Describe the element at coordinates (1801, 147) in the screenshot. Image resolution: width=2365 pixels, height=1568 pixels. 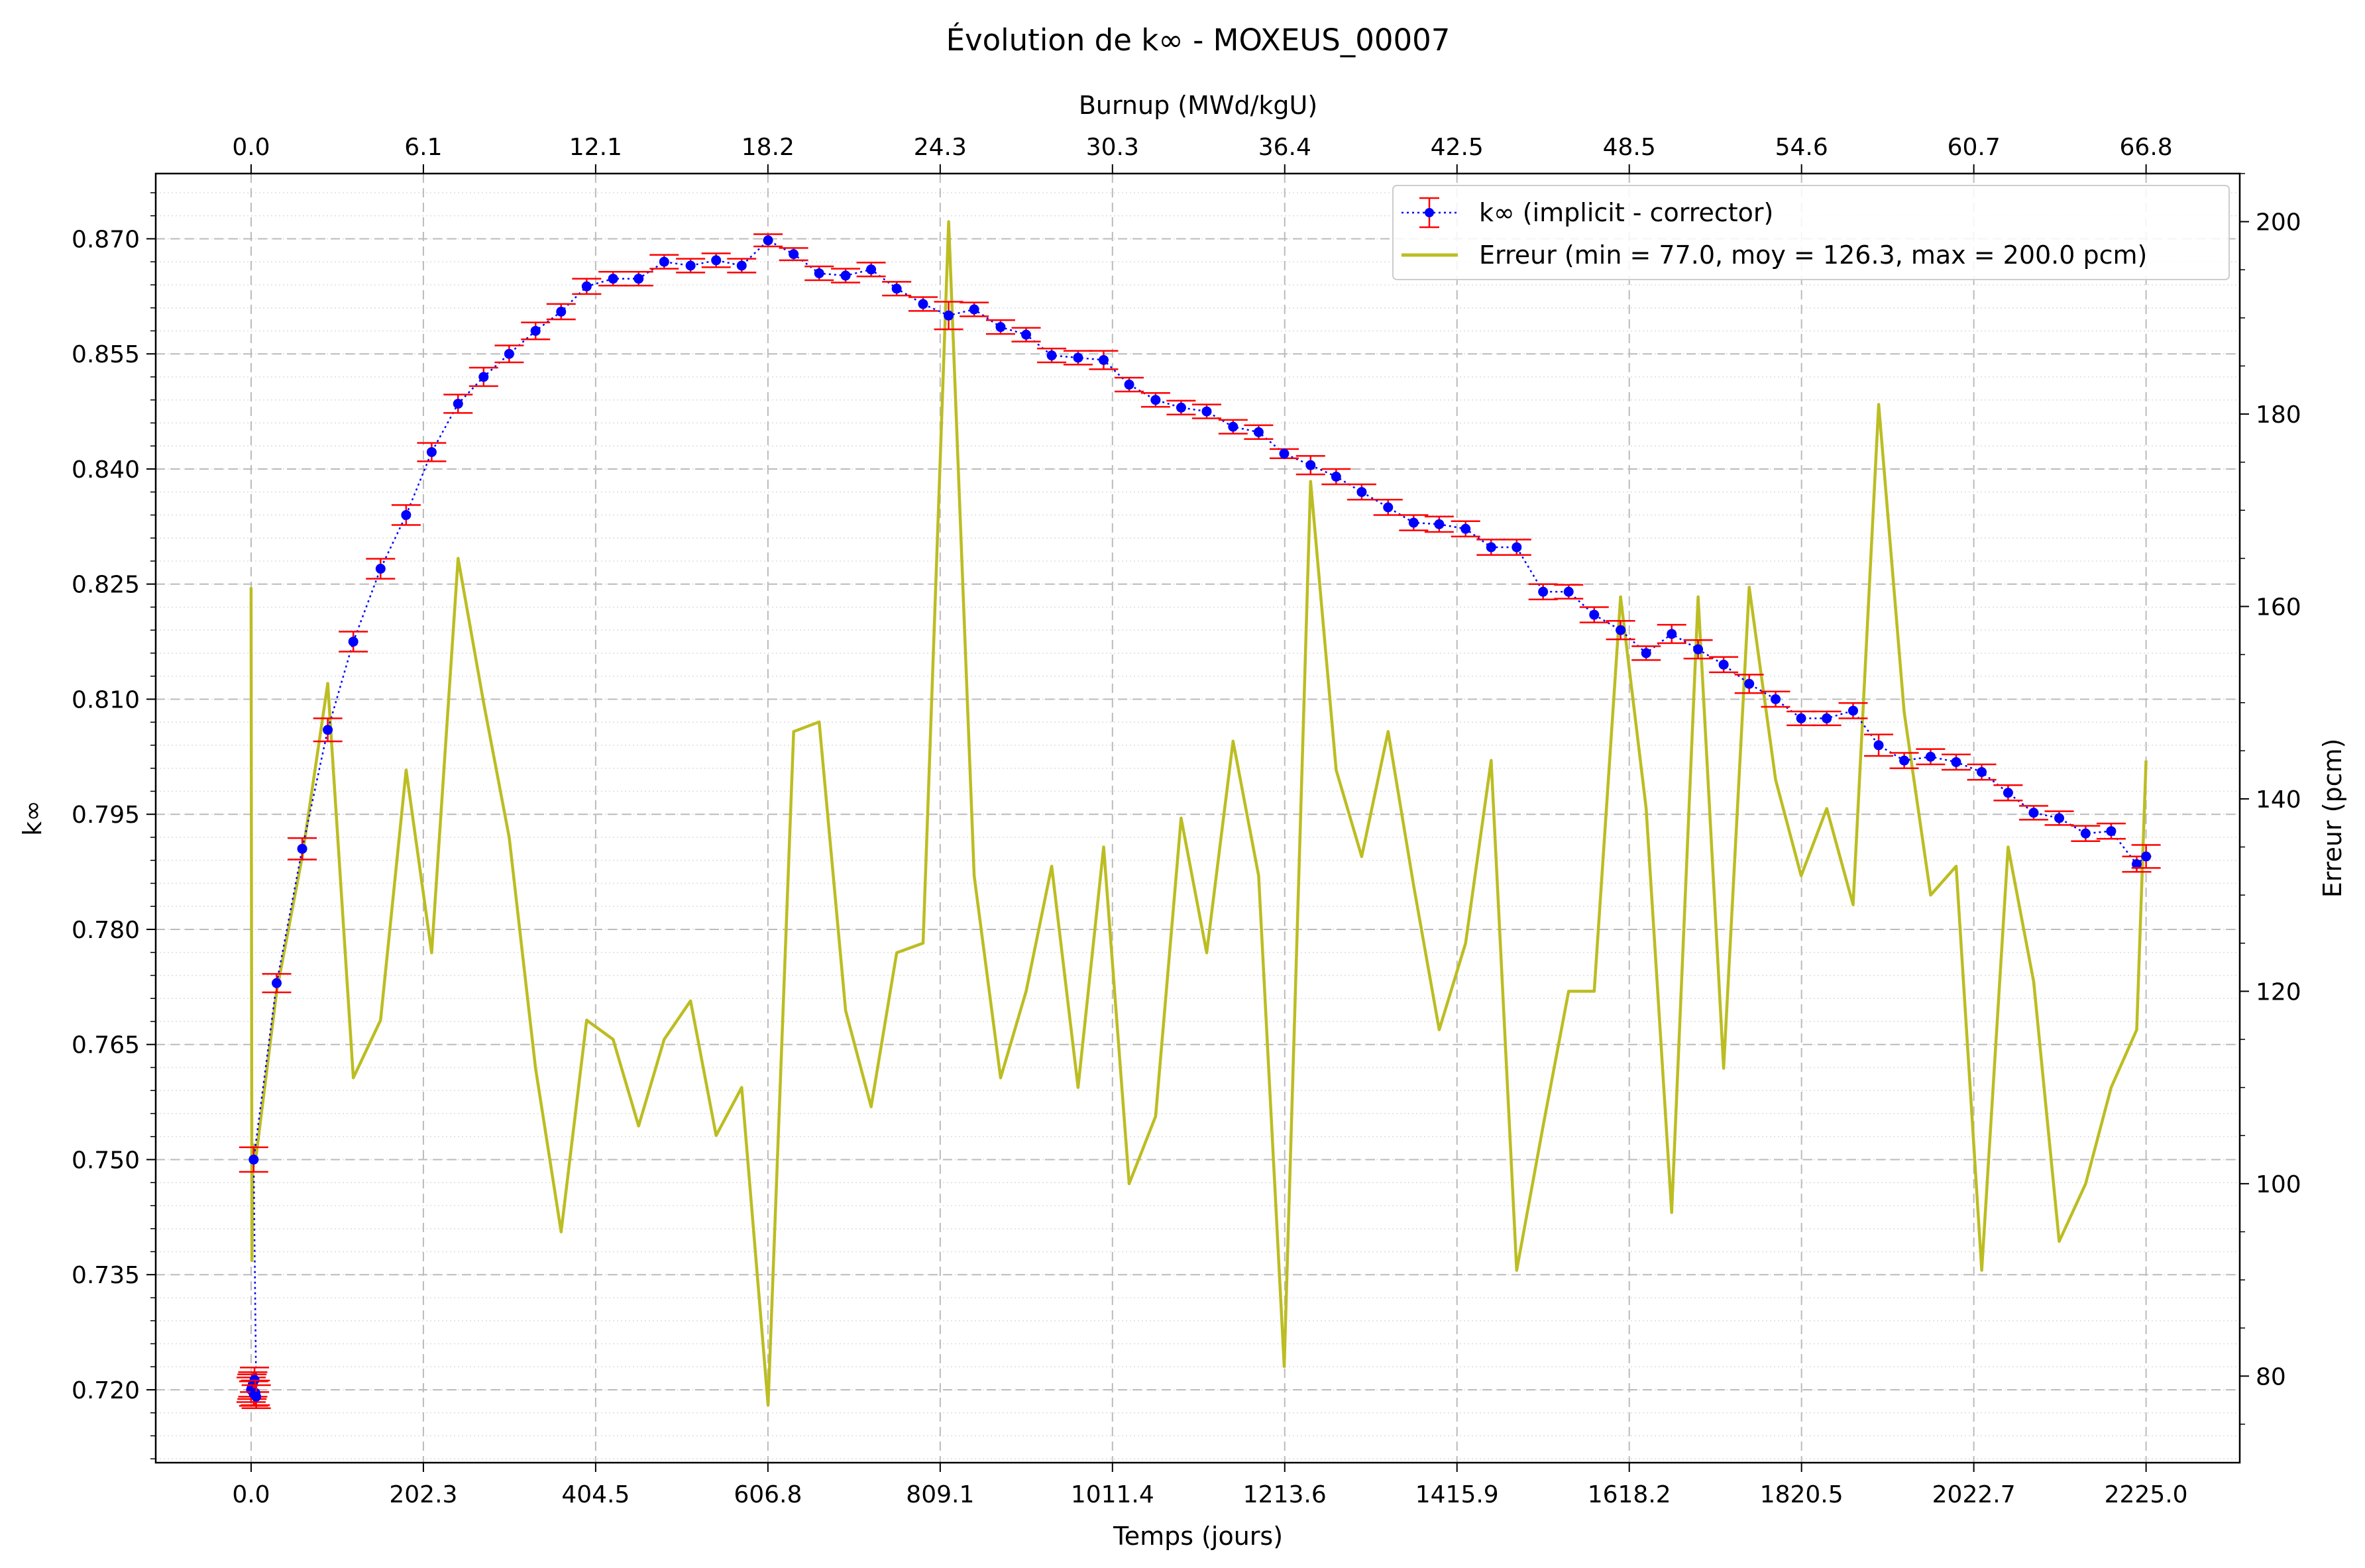
I see `top-tick-label: 54.6` at that location.